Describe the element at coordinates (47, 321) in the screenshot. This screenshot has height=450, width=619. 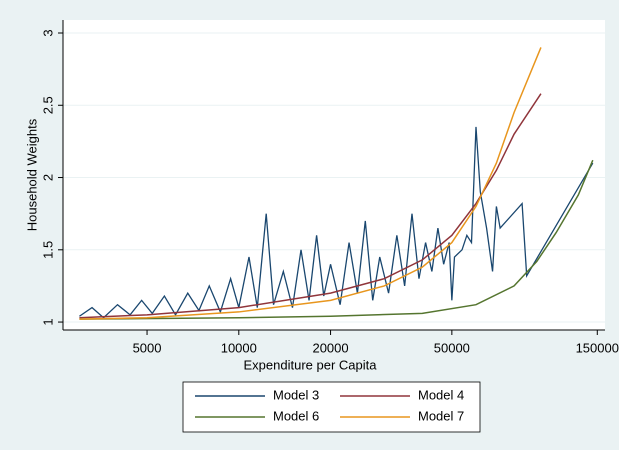
I see `y-tick-label: 1` at that location.